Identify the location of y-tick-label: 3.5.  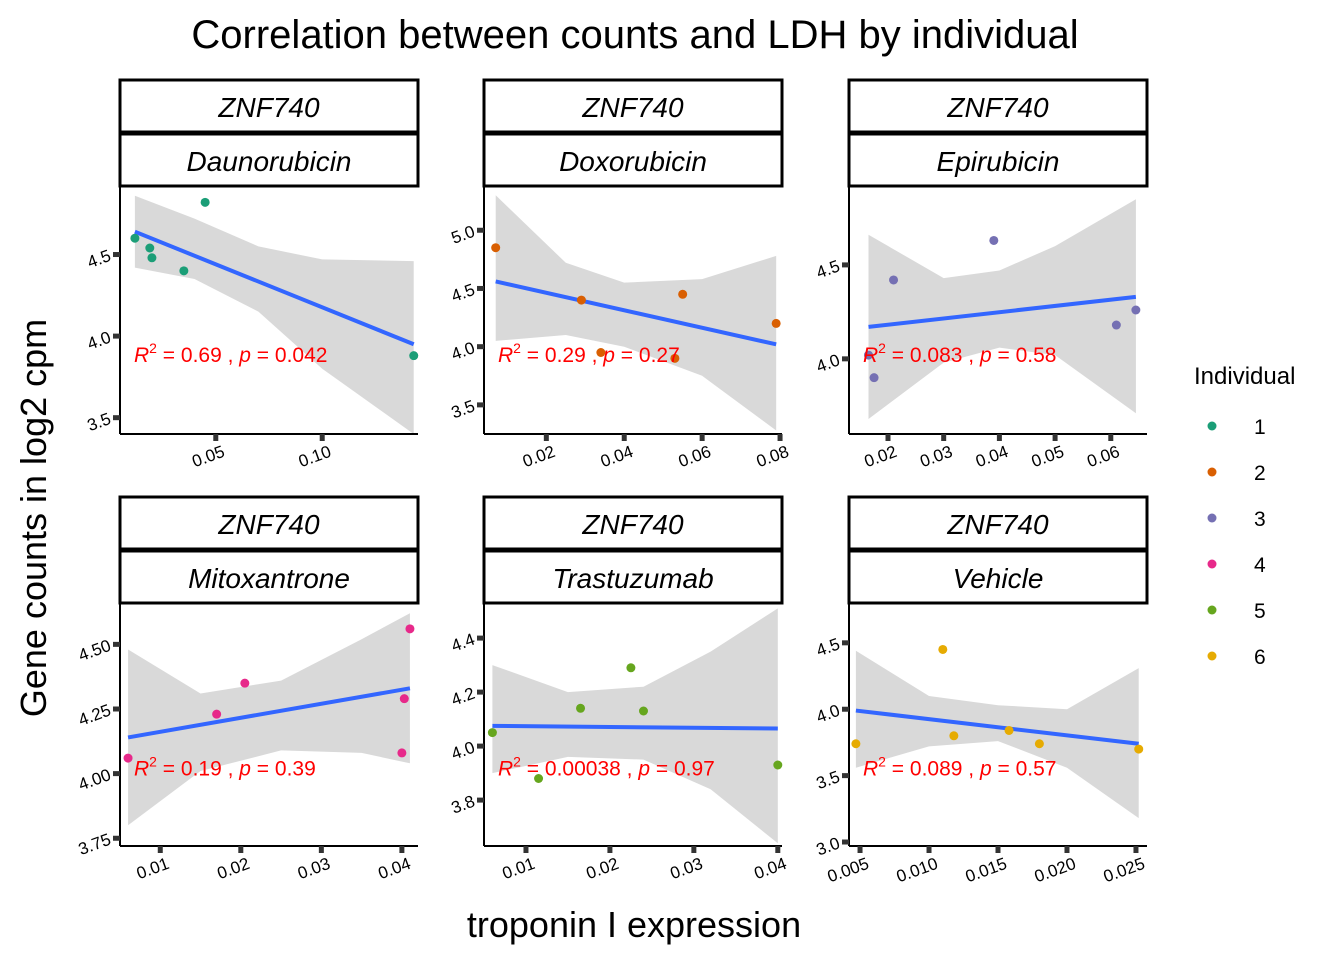
(463, 409).